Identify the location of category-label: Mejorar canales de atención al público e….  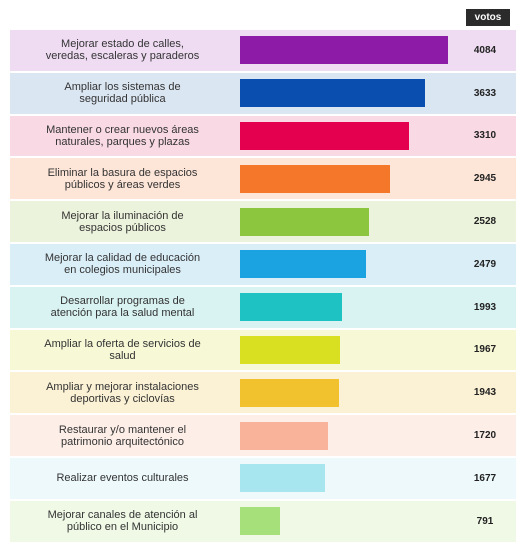
(122, 521).